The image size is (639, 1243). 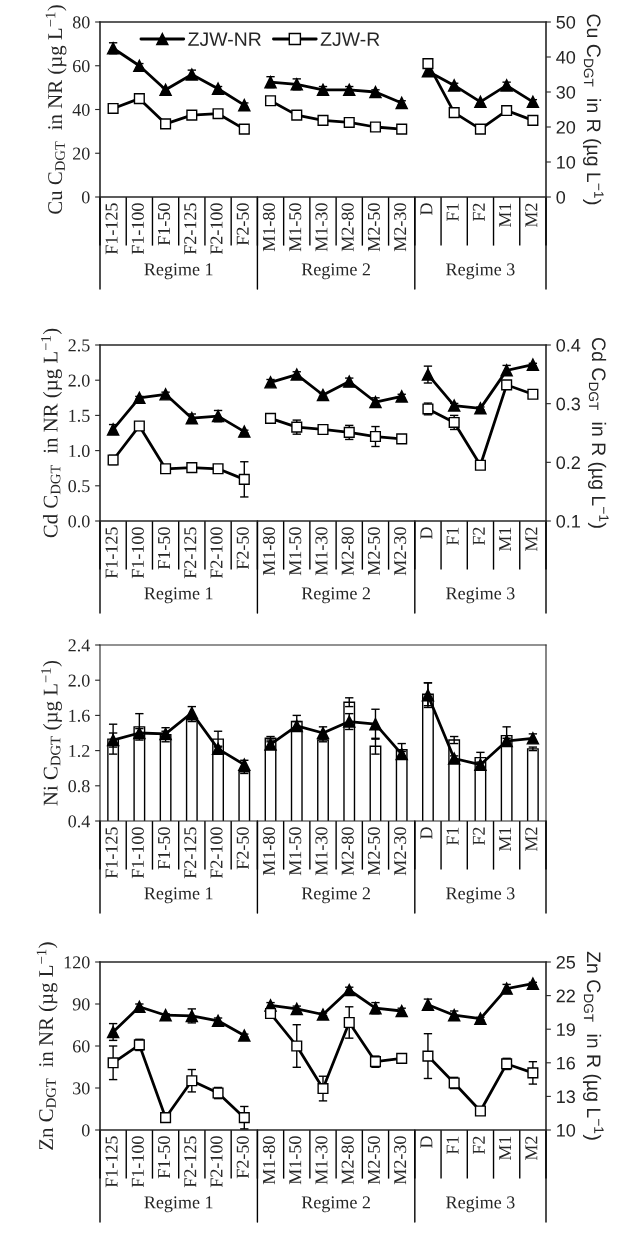 What do you see at coordinates (593, 109) in the screenshot?
I see `y2-axis-title: Cu C$_{DGT}$ in R (µg L$^{−1}$)` at bounding box center [593, 109].